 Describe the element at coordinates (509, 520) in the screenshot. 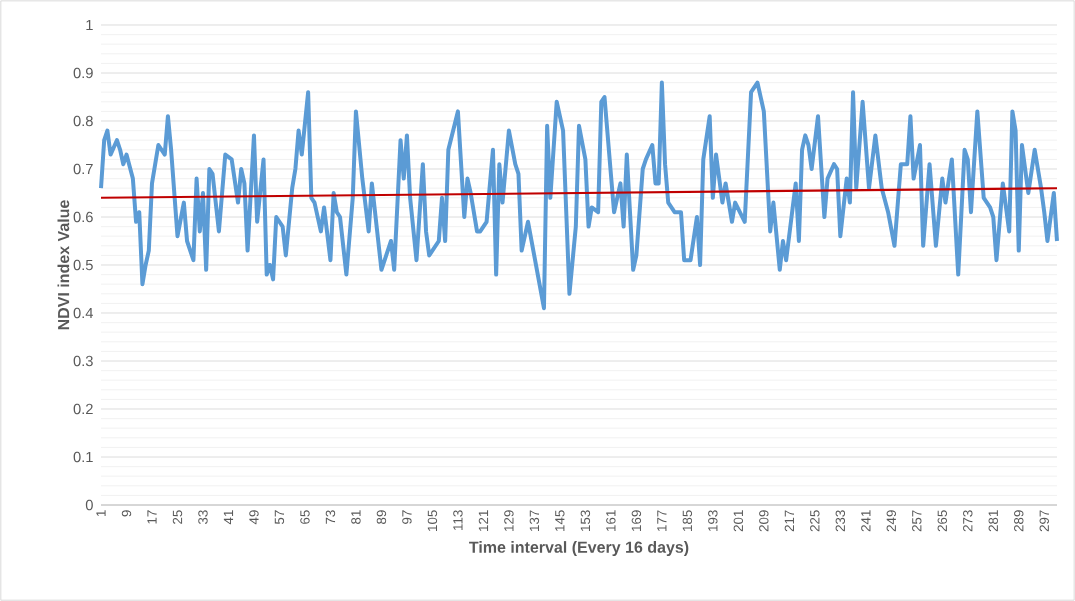

I see `x-tick-label: 129` at that location.